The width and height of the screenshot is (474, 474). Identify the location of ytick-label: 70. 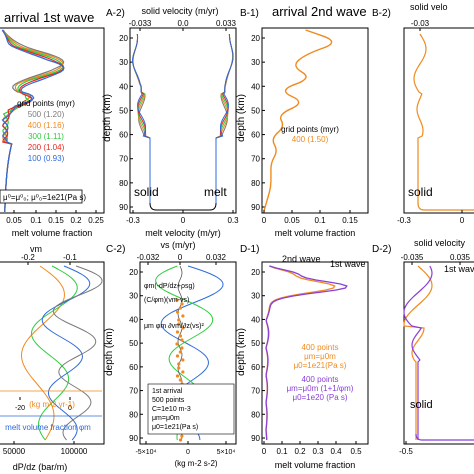
(255, 391).